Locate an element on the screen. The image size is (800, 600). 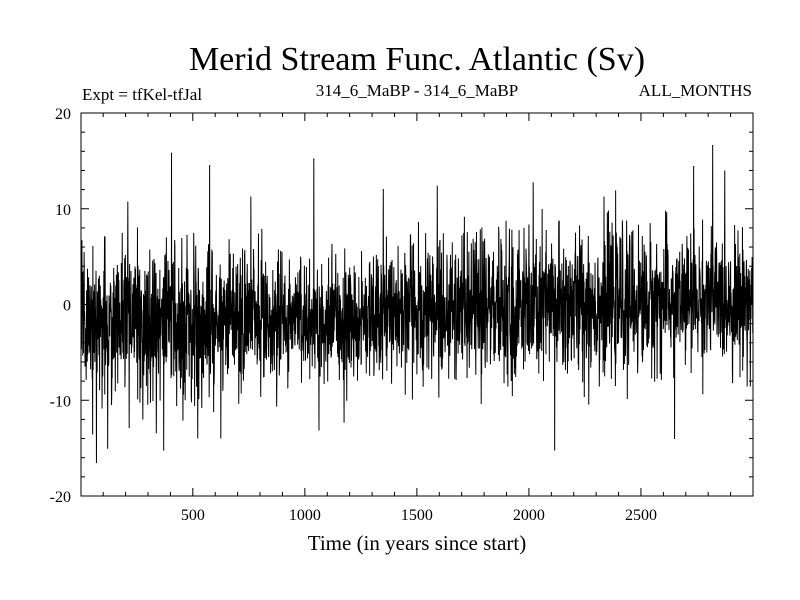
experiment-label: Expt = tfKel-tfJal is located at coordinates (142, 94).